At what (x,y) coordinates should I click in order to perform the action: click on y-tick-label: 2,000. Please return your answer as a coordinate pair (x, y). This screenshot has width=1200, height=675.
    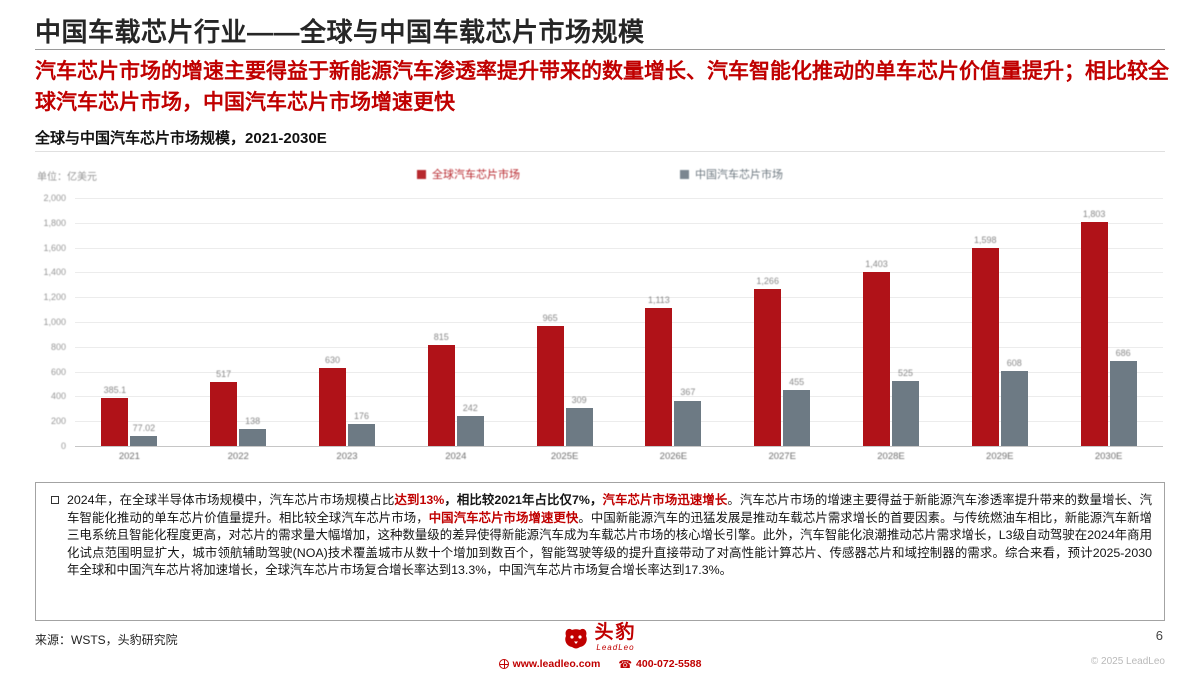
    Looking at the image, I should click on (54, 198).